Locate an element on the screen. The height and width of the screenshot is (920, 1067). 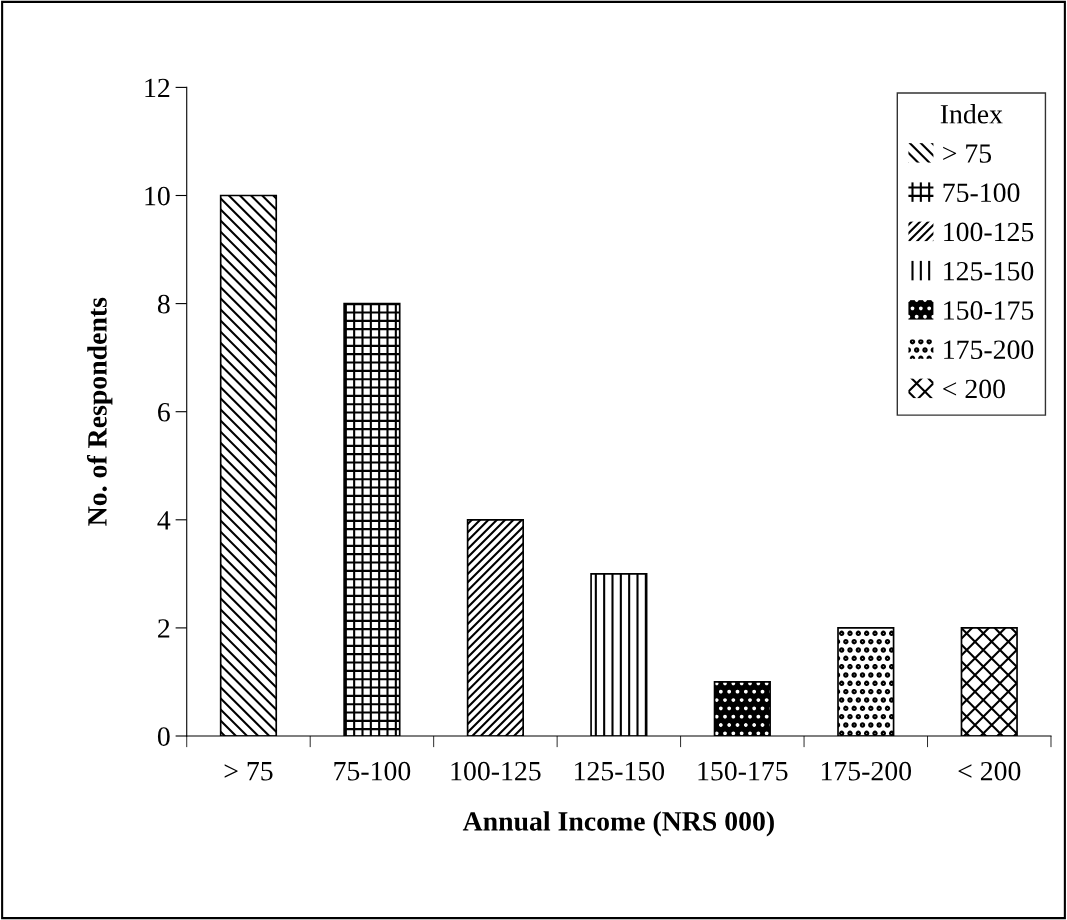
x-tick-label: 175-200 is located at coordinates (866, 771).